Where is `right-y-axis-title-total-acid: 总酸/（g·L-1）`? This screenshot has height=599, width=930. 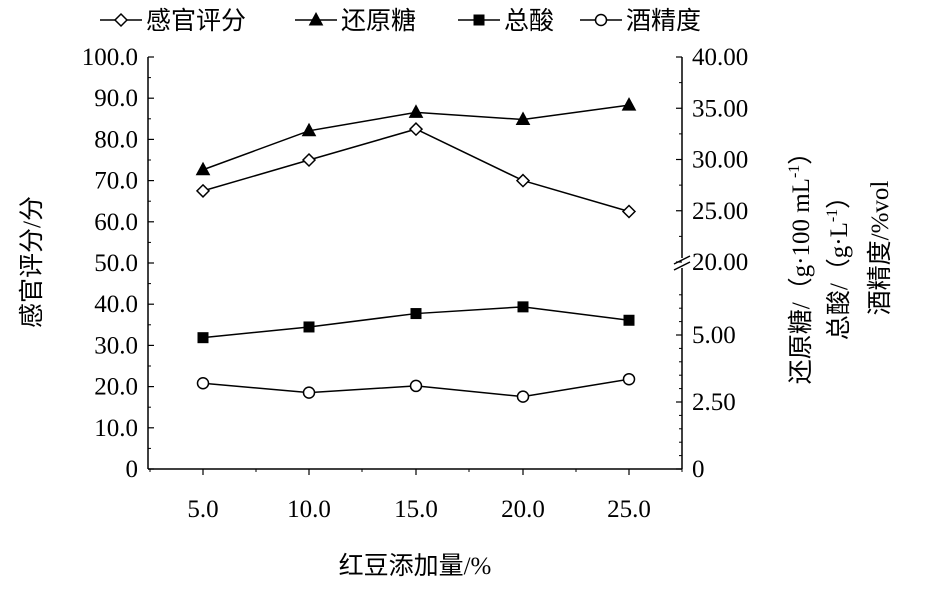 right-y-axis-title-total-acid: 总酸/（g·L-1） is located at coordinates (838, 262).